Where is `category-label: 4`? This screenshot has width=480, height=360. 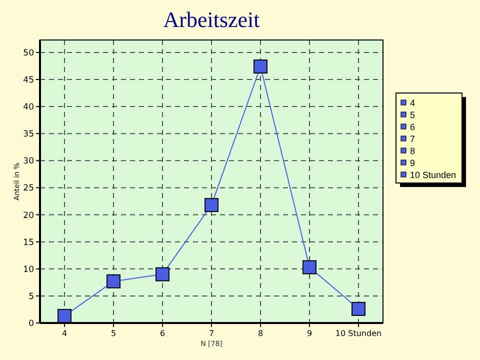
category-label: 4 is located at coordinates (413, 103).